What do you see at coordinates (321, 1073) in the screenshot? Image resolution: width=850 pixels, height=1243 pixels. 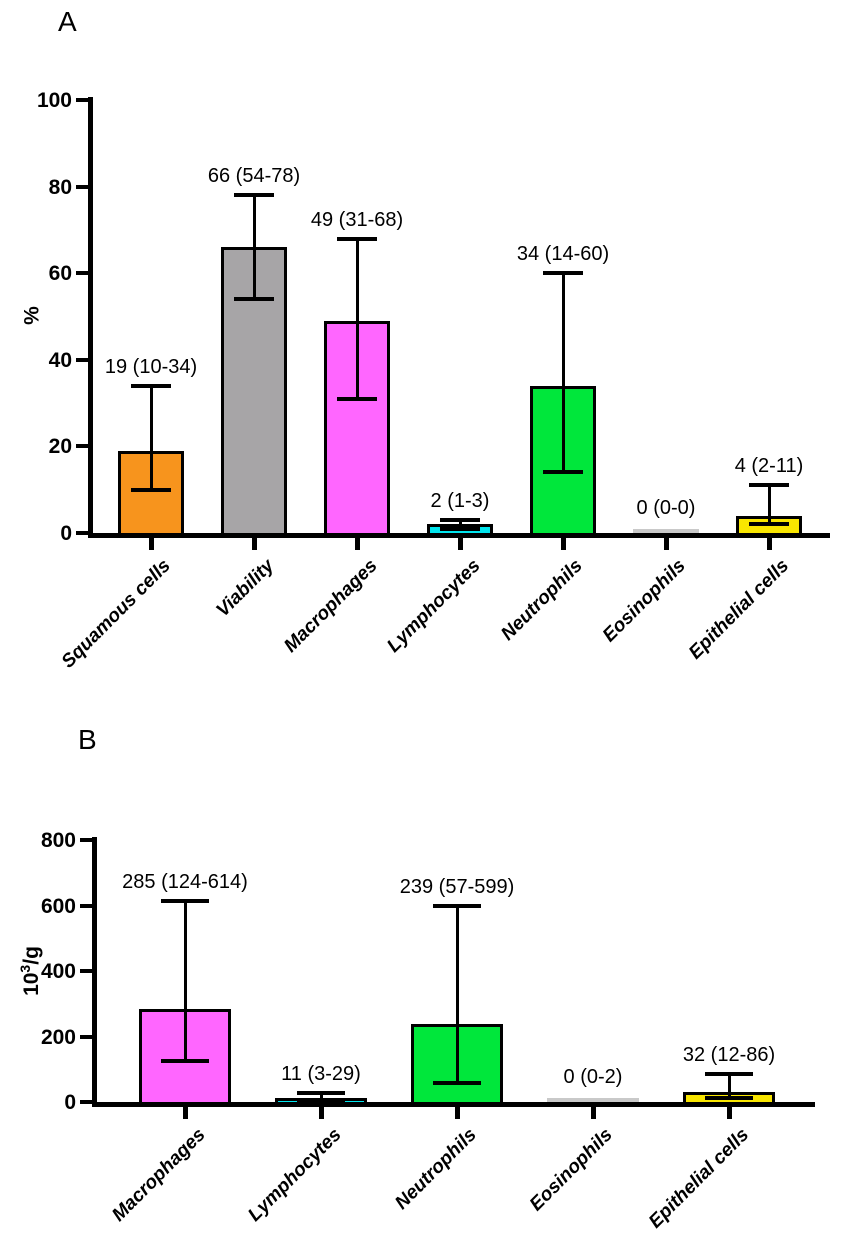 I see `bar-value-label: 11 (3-29)` at bounding box center [321, 1073].